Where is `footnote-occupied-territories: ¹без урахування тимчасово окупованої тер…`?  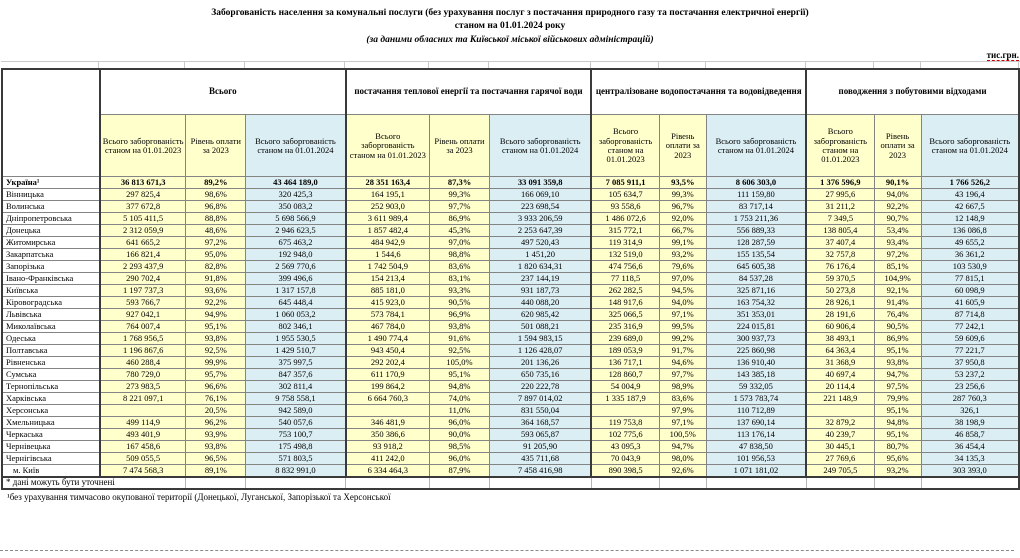 footnote-occupied-territories: ¹без урахування тимчасово окупованої тер… is located at coordinates (199, 496).